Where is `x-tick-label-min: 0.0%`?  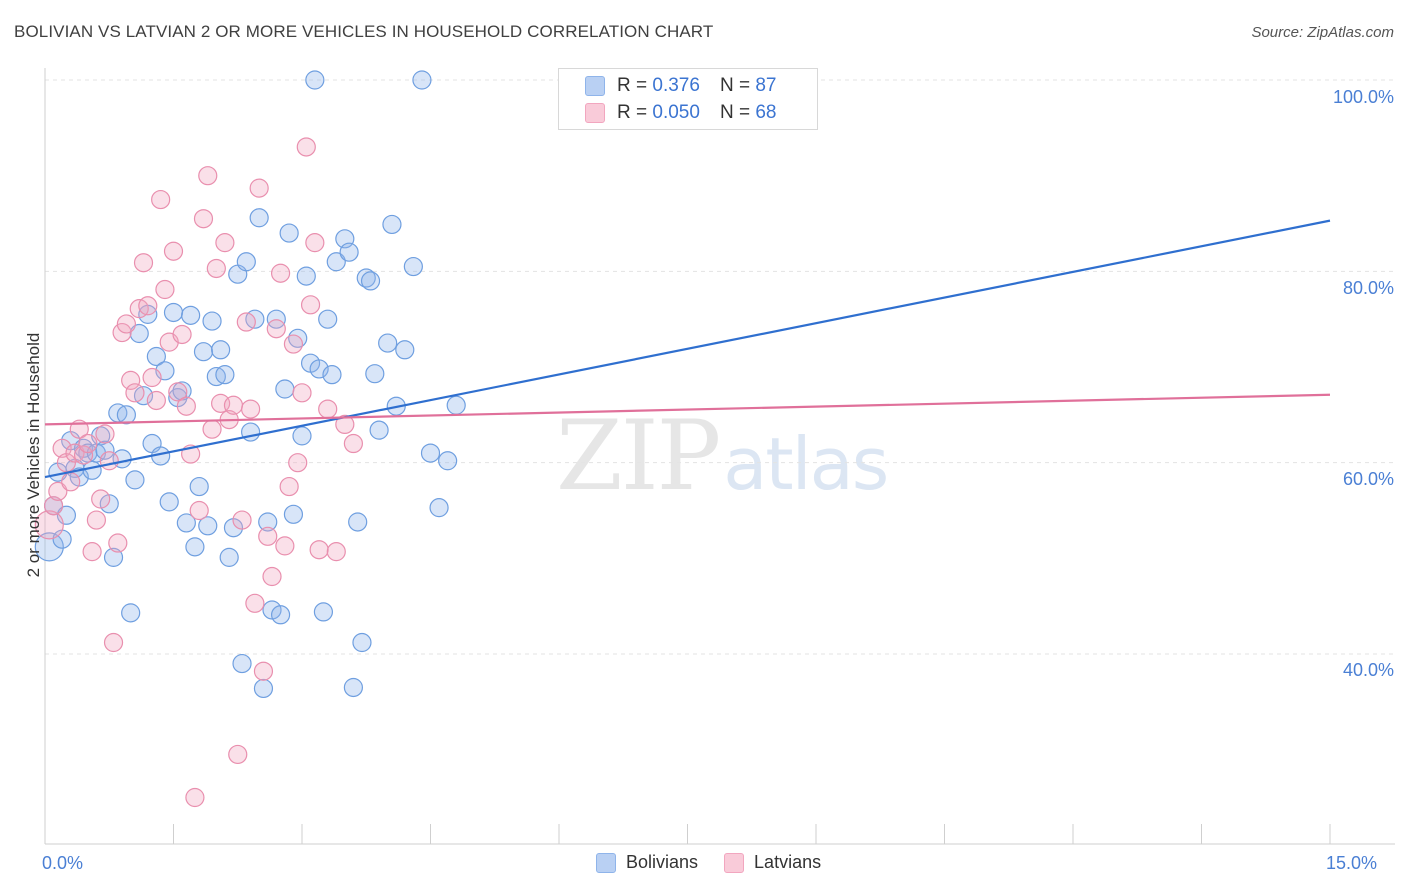
x-tick-label-min: 0.0% is located at coordinates (63, 863).